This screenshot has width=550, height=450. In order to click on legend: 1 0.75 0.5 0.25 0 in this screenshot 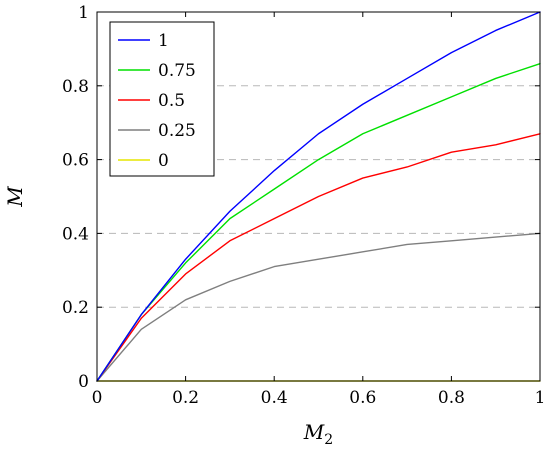, I will do `click(162, 99)`.